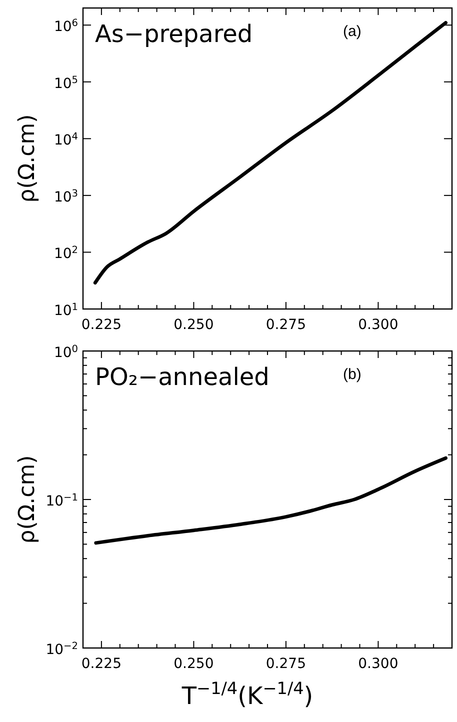 The width and height of the screenshot is (457, 722). I want to click on y-tick-label: 10$^{2}$, so click(66, 253).